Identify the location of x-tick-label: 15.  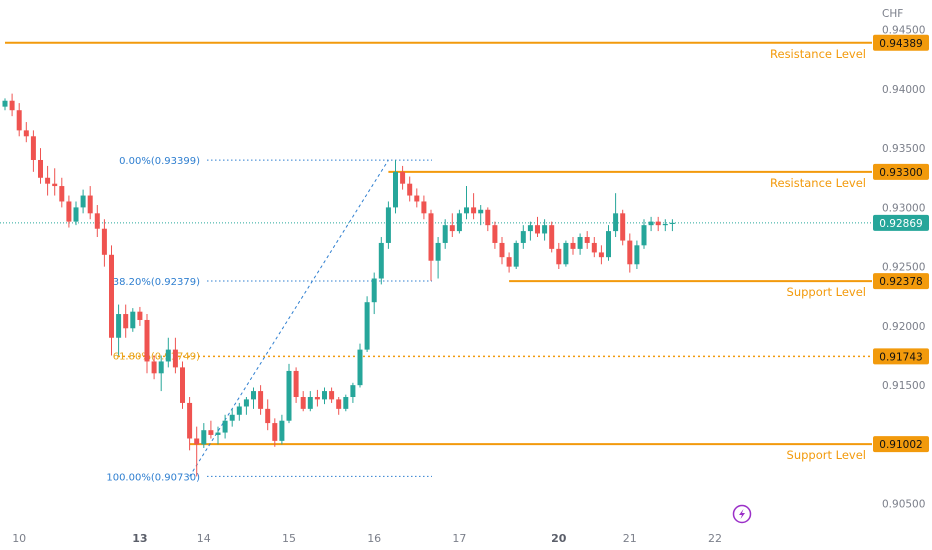
(289, 538).